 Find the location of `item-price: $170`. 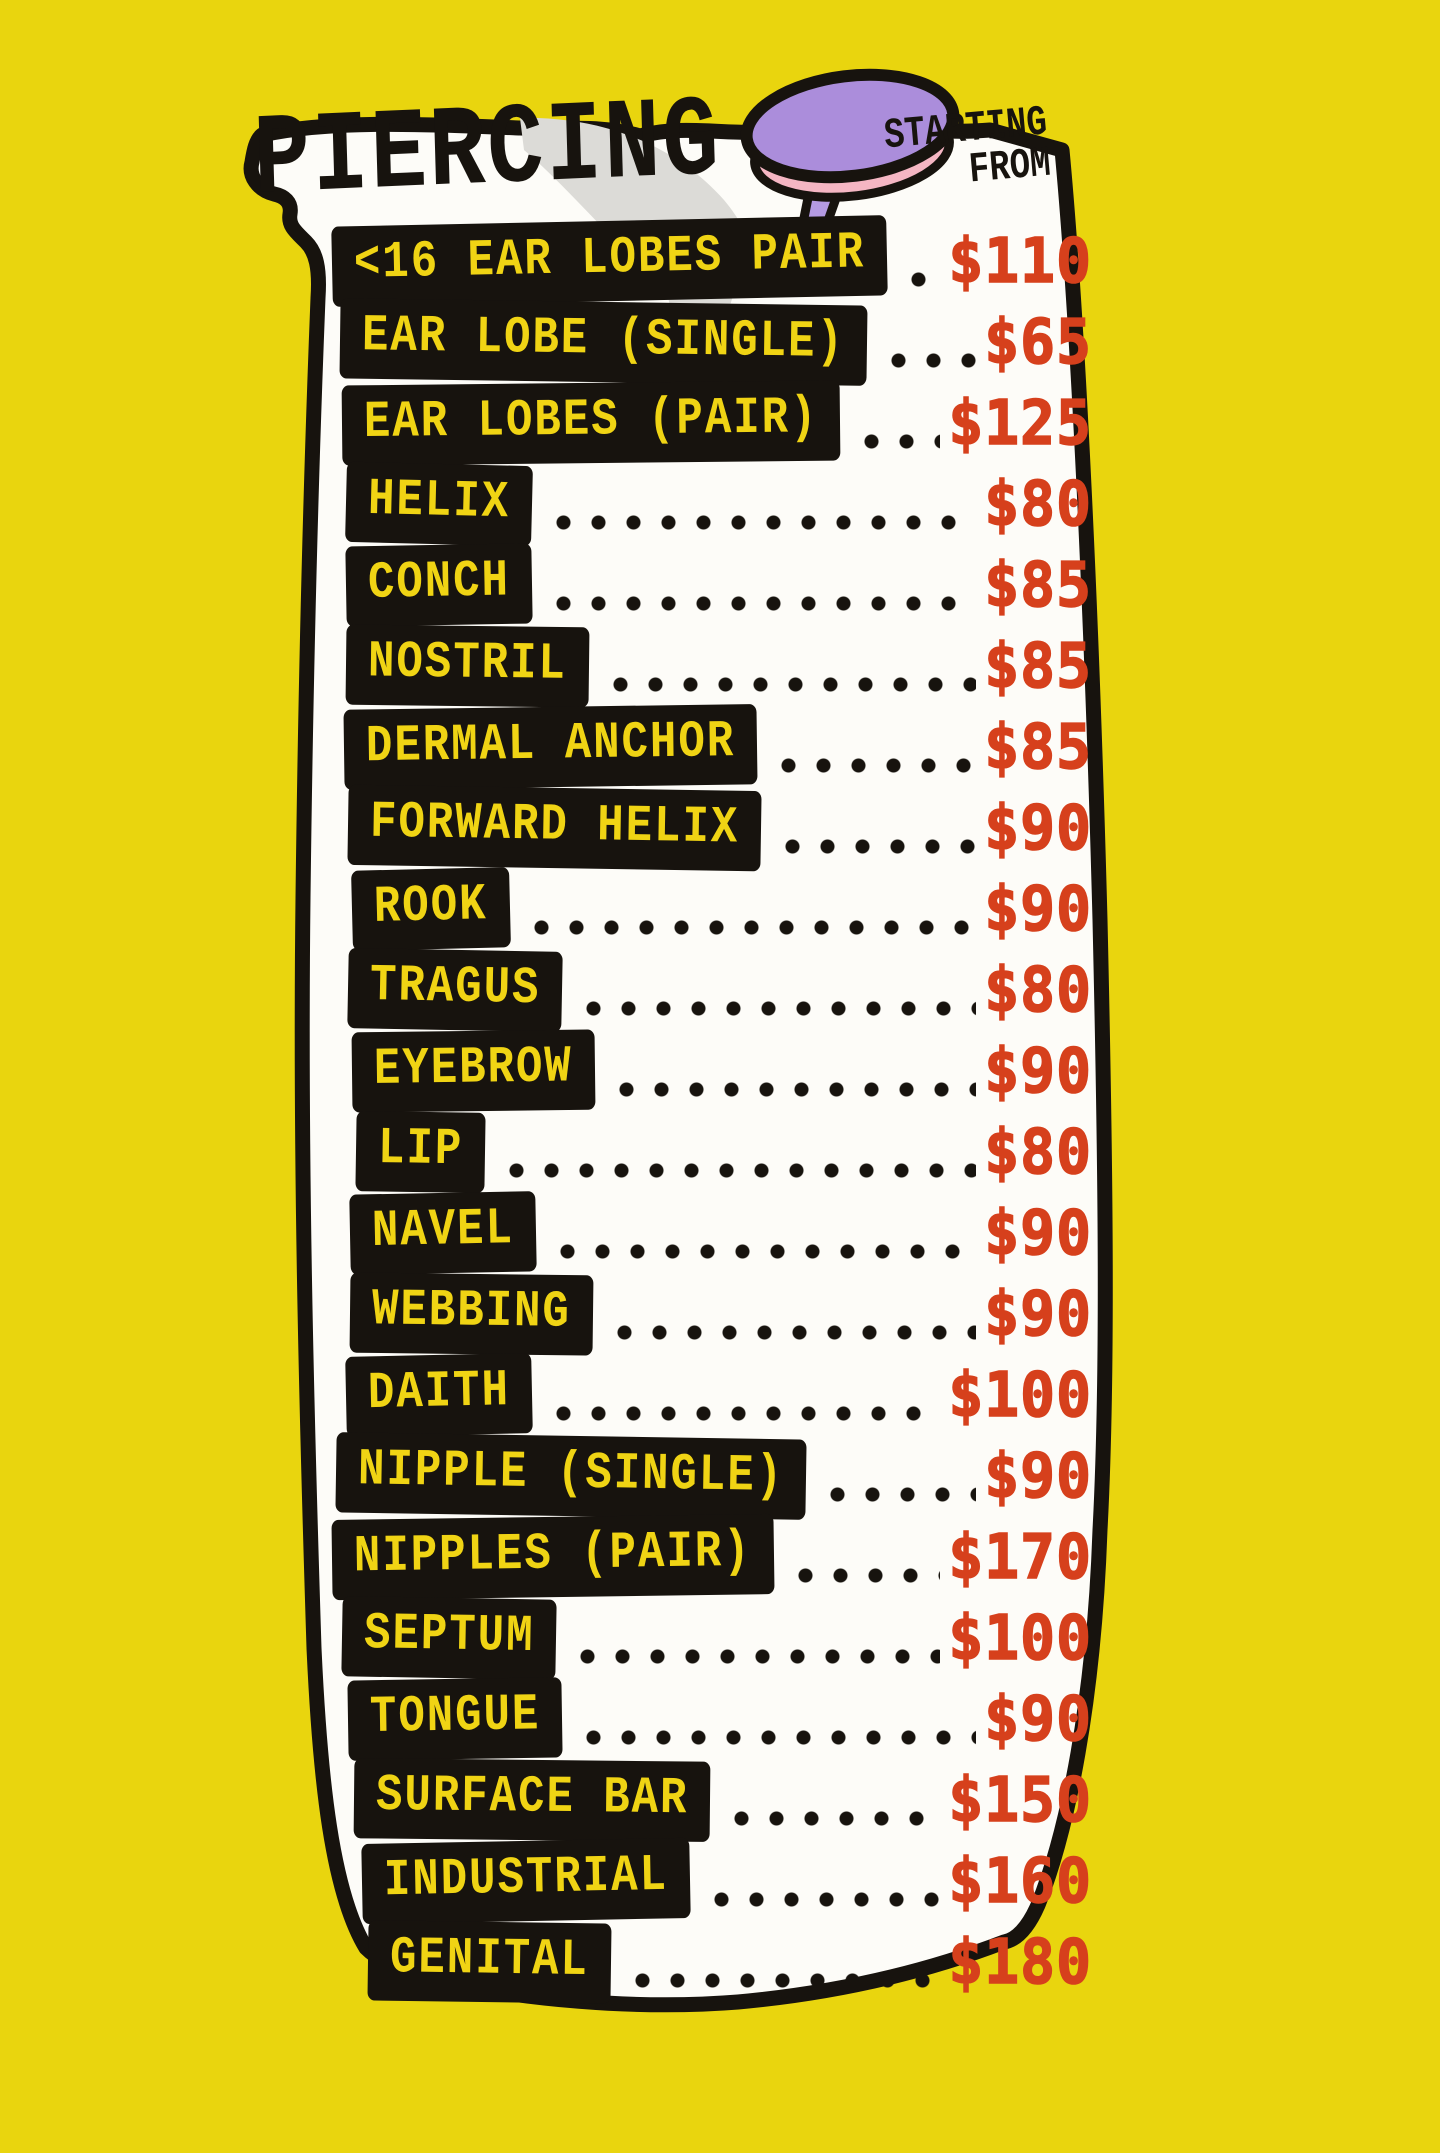

item-price: $170 is located at coordinates (1020, 1557).